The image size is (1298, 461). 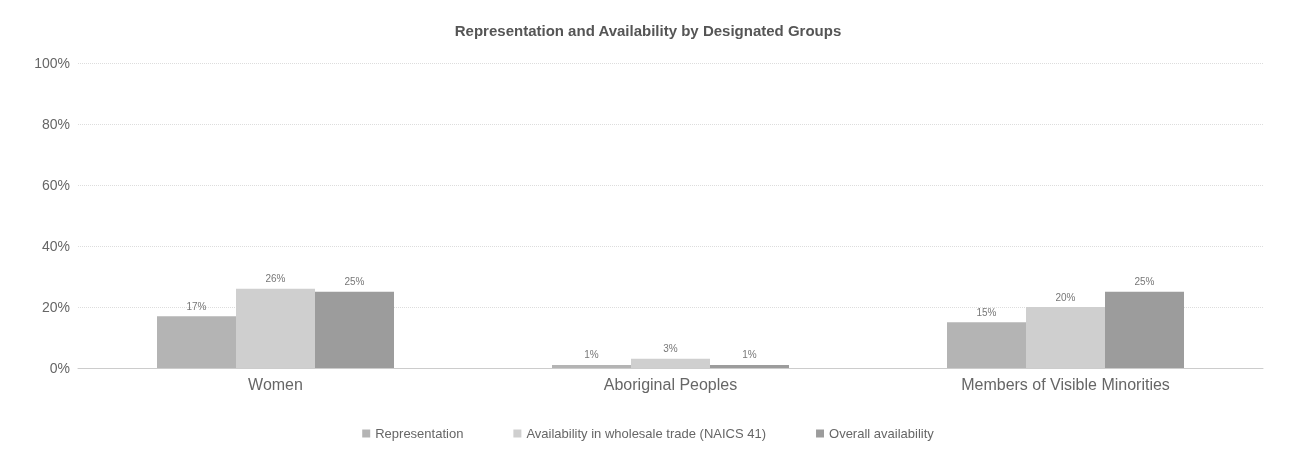 I want to click on chart-title: Representation and Availability by Designated Groups, so click(x=648, y=30).